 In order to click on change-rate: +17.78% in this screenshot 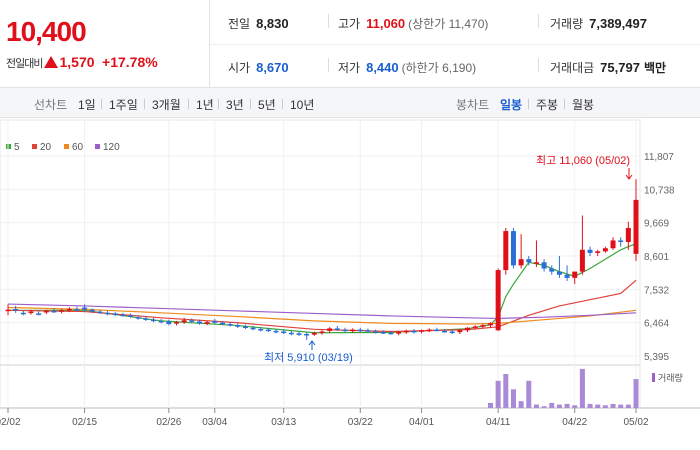, I will do `click(130, 62)`.